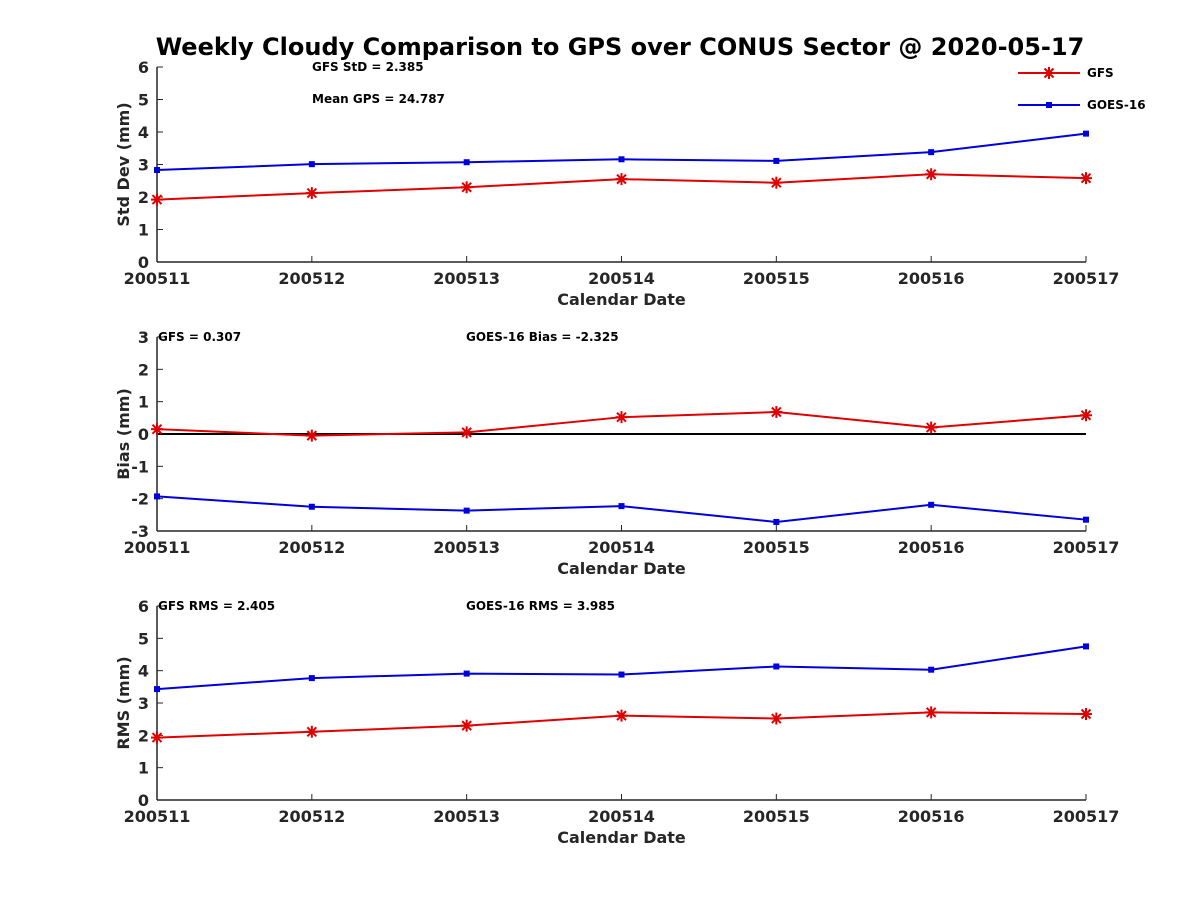 The height and width of the screenshot is (900, 1200). Describe the element at coordinates (1082, 89) in the screenshot. I see `legend: GFS GOES-16` at that location.